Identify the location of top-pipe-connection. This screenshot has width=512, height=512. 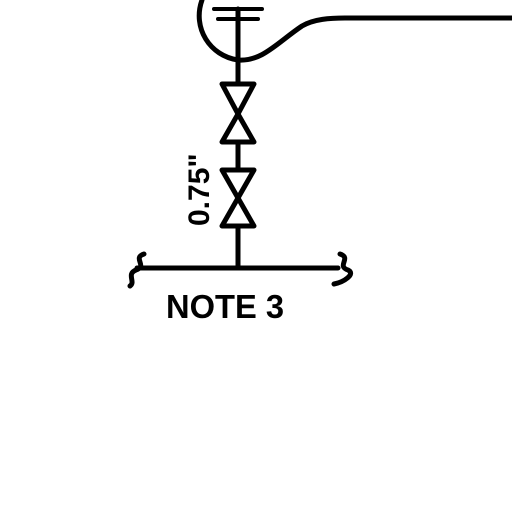
(354, 31).